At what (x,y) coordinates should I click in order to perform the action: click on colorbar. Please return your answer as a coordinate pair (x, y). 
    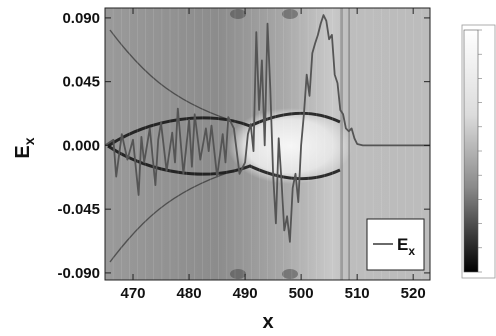
    Looking at the image, I should click on (478, 151).